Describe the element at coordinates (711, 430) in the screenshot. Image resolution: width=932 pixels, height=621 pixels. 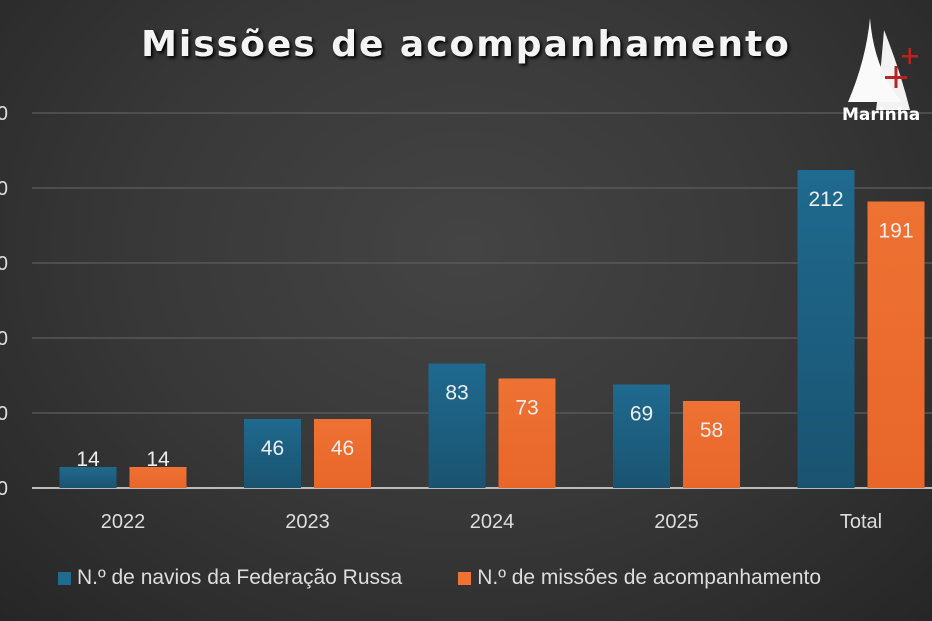
I see `data-label: 58` at that location.